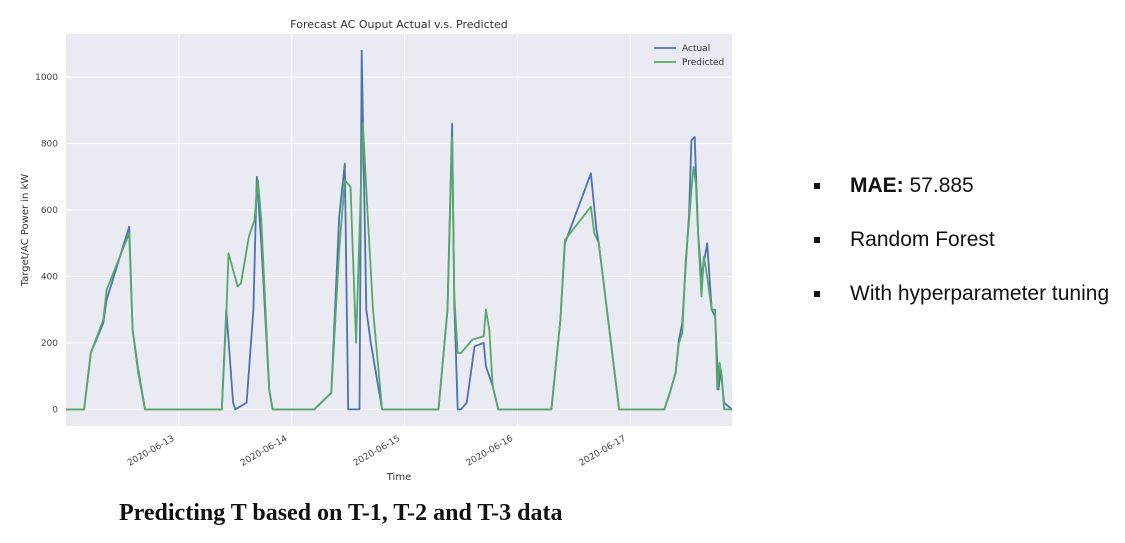 The width and height of the screenshot is (1125, 543). What do you see at coordinates (703, 63) in the screenshot?
I see `legend-label-predicted: Predicted` at bounding box center [703, 63].